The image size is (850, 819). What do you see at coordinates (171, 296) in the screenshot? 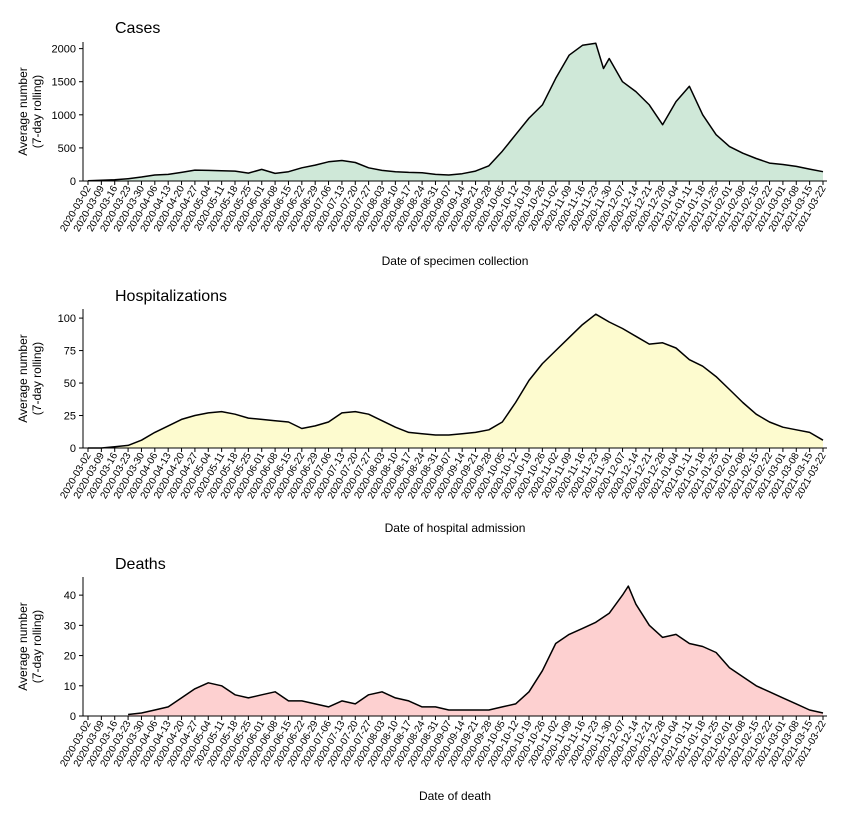
I see `chart-title: Hospitalizations` at bounding box center [171, 296].